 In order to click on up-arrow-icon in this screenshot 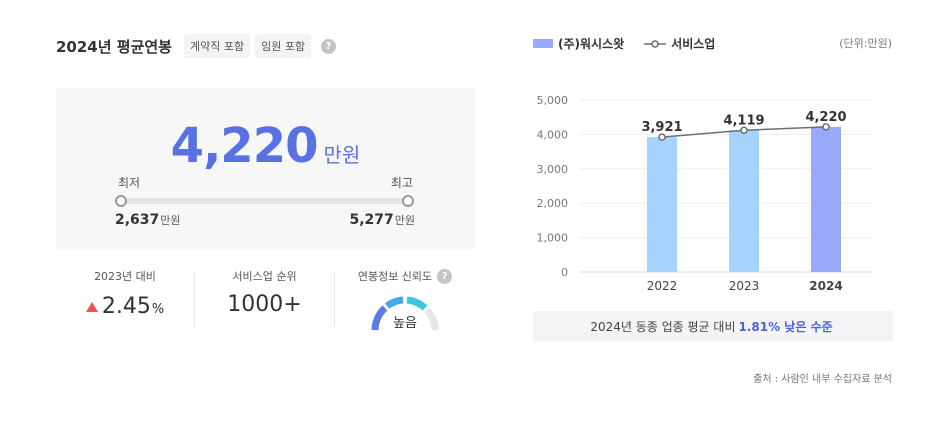, I will do `click(91, 306)`.